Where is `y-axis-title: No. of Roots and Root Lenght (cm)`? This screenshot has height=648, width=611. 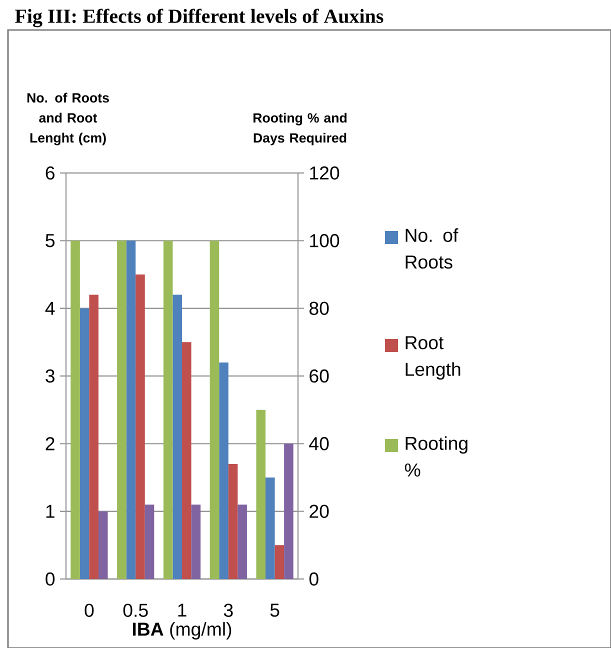
y-axis-title: No. of Roots and Root Lenght (cm) is located at coordinates (68, 119).